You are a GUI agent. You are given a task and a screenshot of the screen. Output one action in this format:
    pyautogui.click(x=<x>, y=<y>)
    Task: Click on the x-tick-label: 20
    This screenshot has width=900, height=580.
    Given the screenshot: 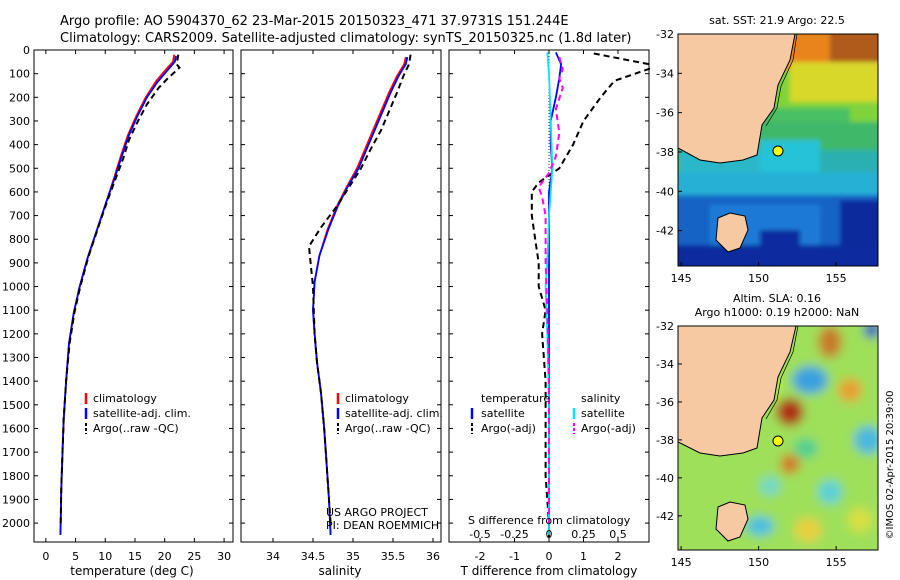 What is the action you would take?
    pyautogui.click(x=165, y=556)
    